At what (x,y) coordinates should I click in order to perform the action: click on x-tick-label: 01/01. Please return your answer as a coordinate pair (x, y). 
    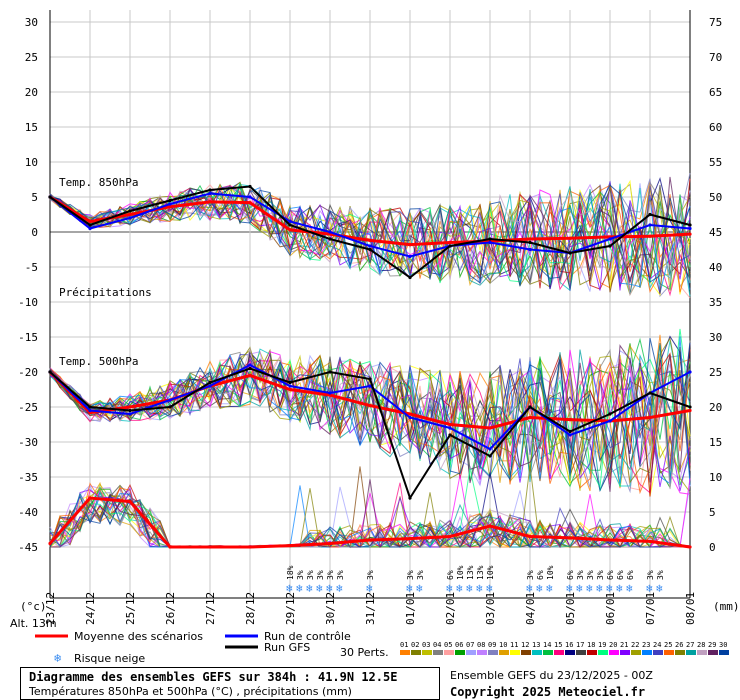
    Looking at the image, I should click on (410, 608).